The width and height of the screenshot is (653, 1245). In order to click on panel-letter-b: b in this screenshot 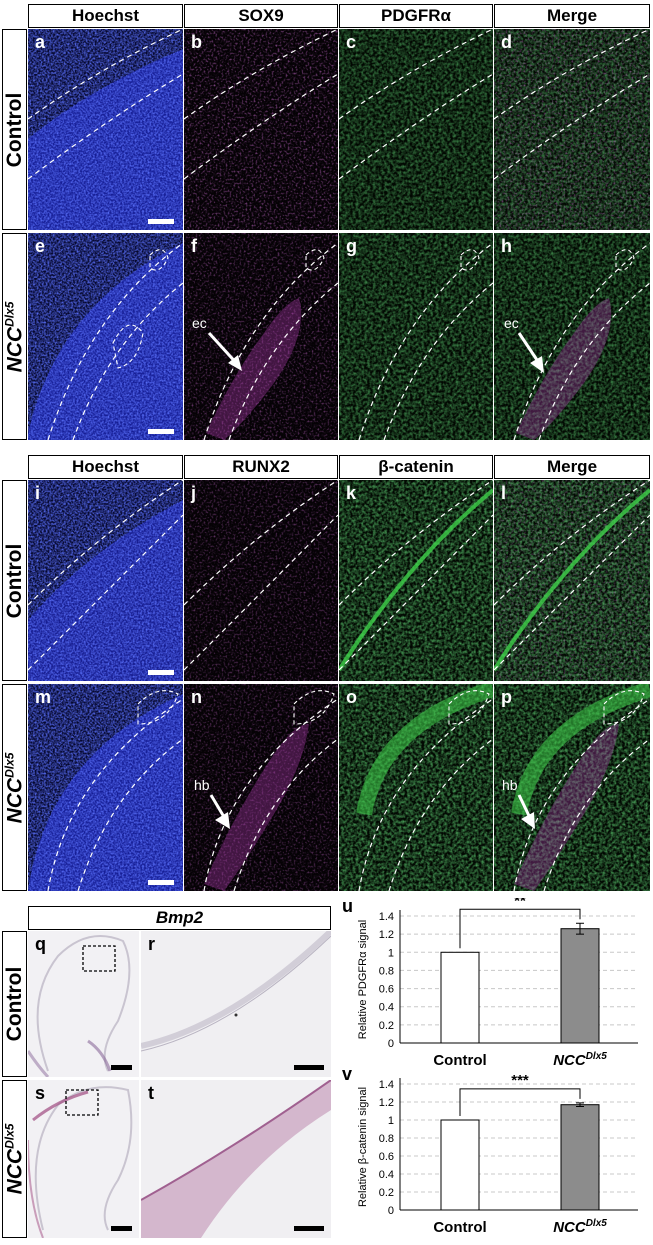, I will do `click(196, 42)`.